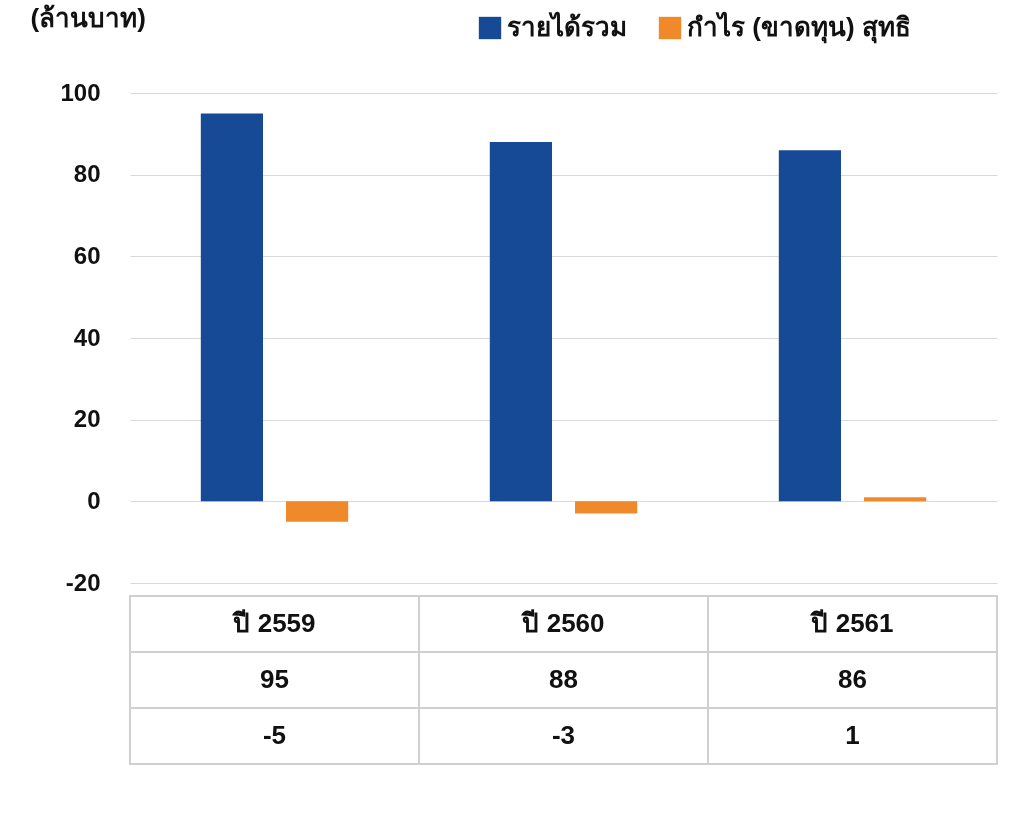 The width and height of the screenshot is (1024, 828). I want to click on legend-label: รายได้รวม, so click(567, 26).